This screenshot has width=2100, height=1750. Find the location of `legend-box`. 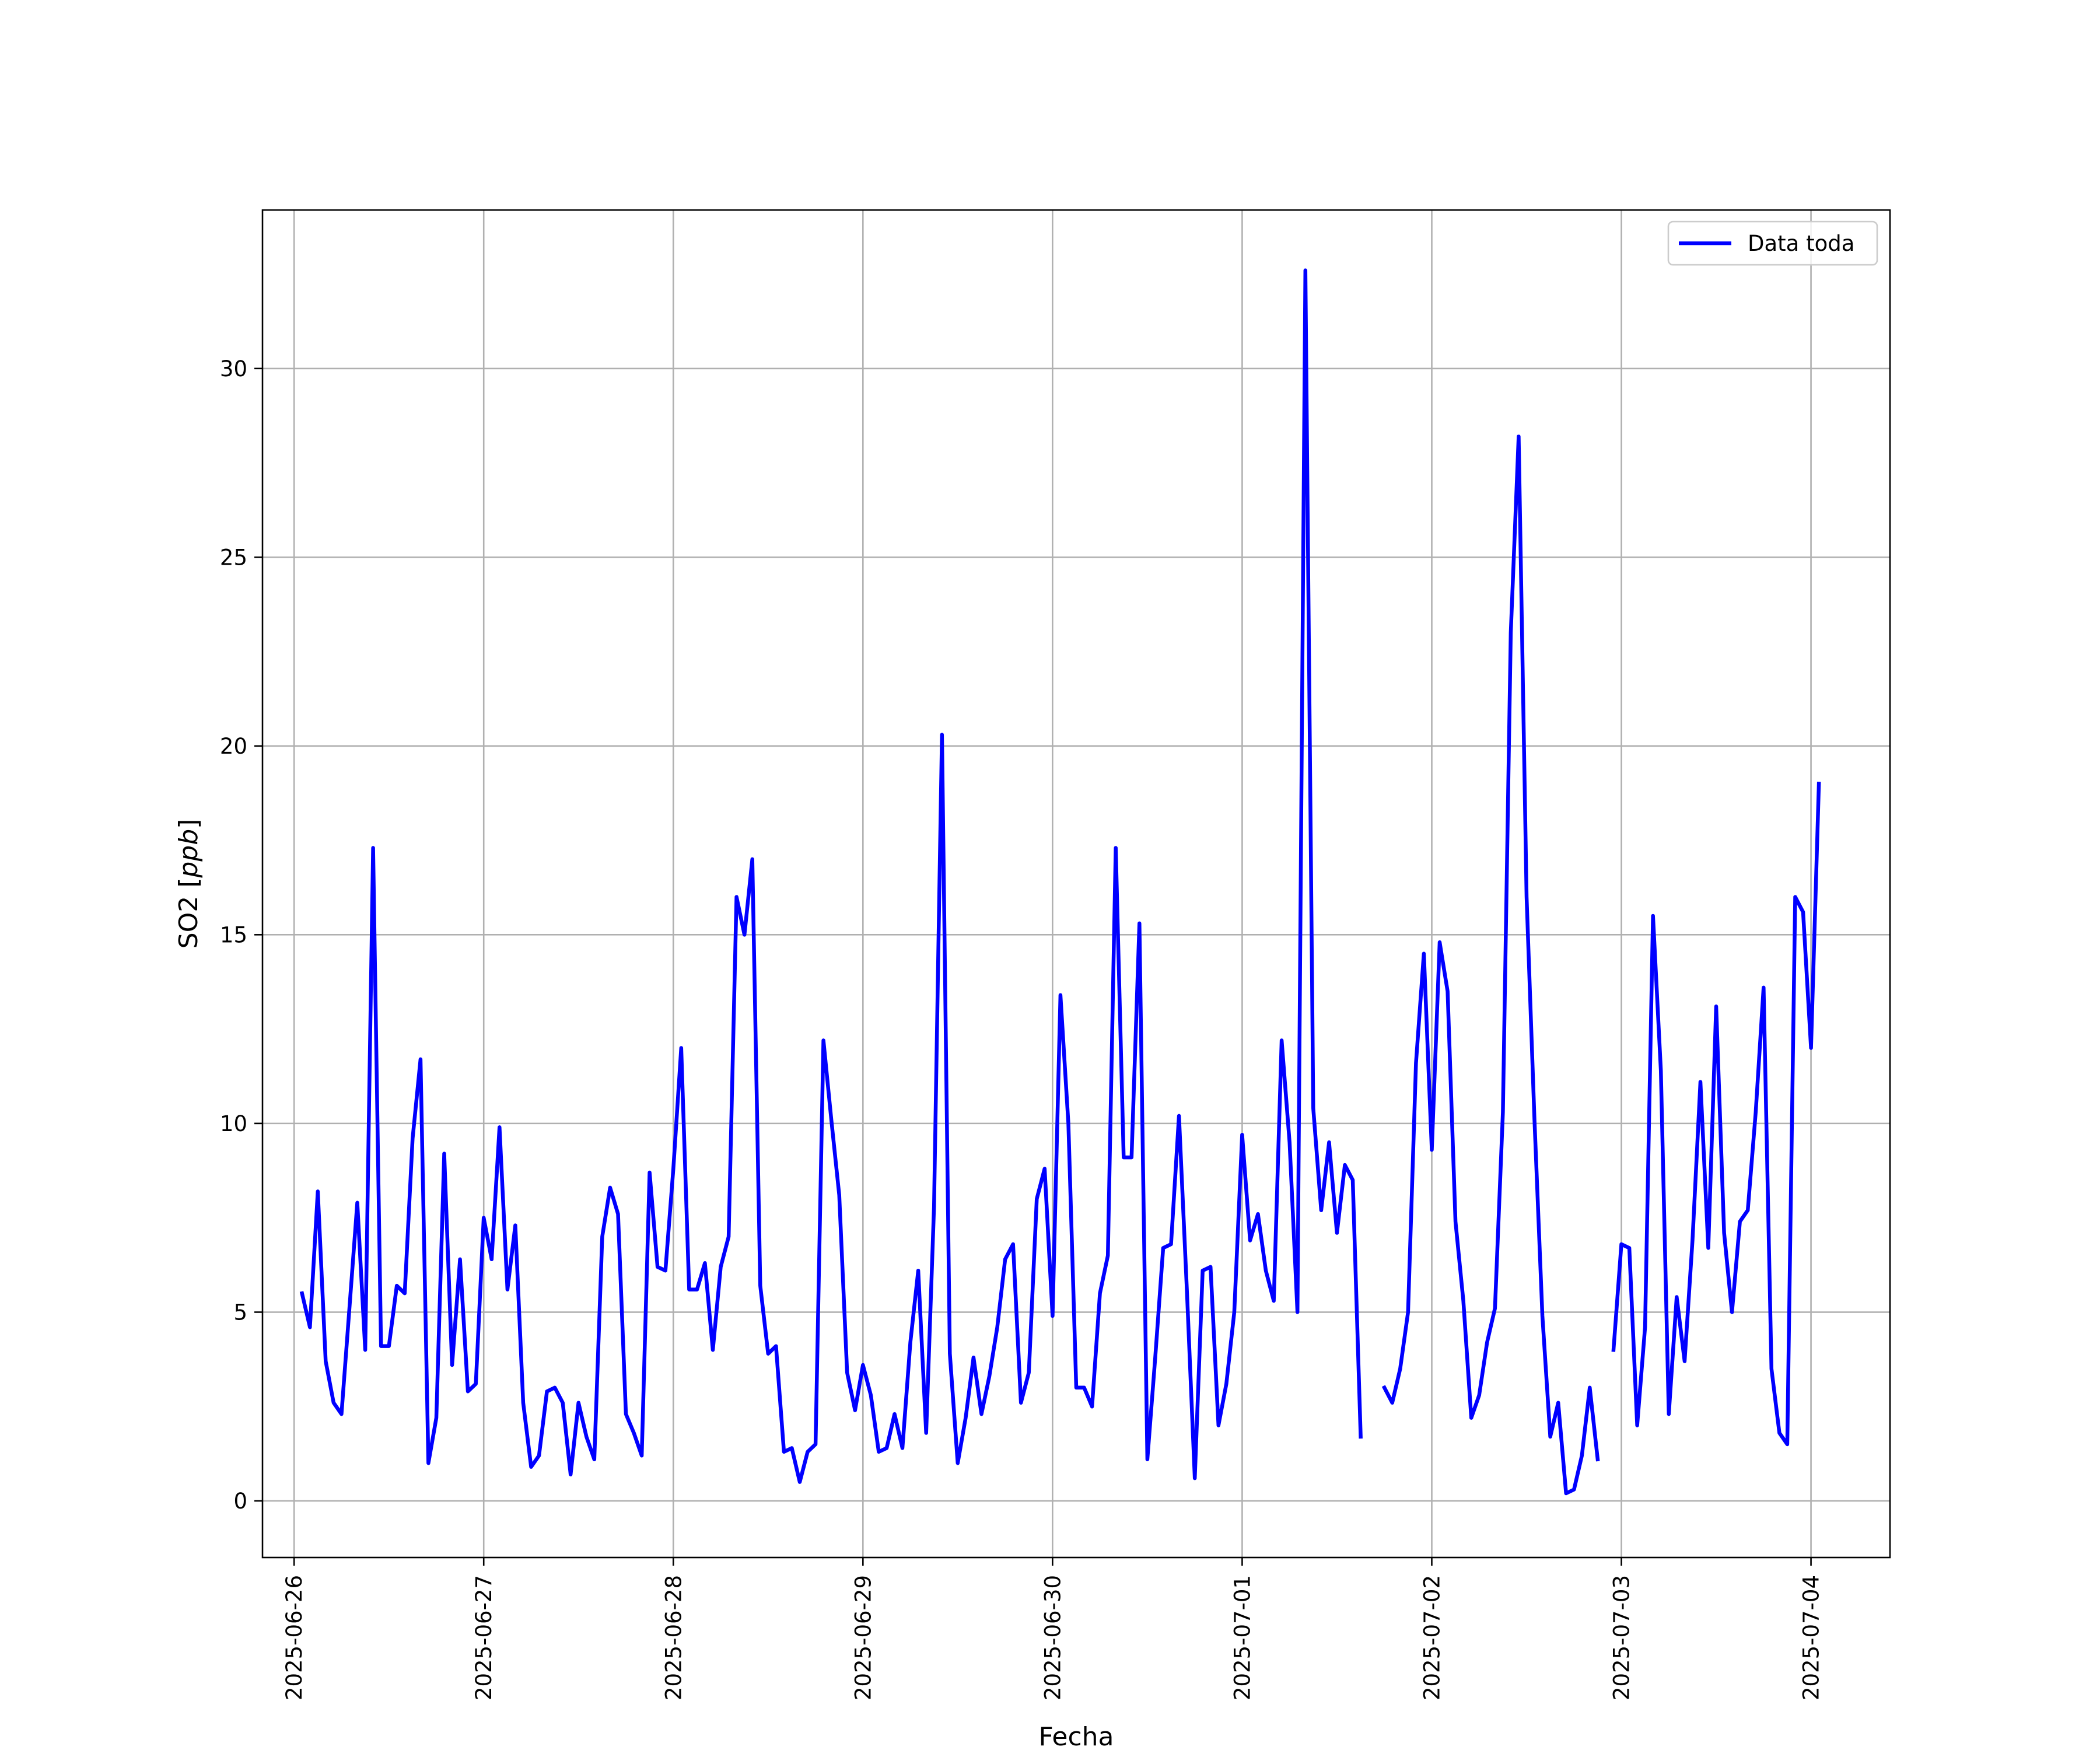

legend-box is located at coordinates (1772, 243).